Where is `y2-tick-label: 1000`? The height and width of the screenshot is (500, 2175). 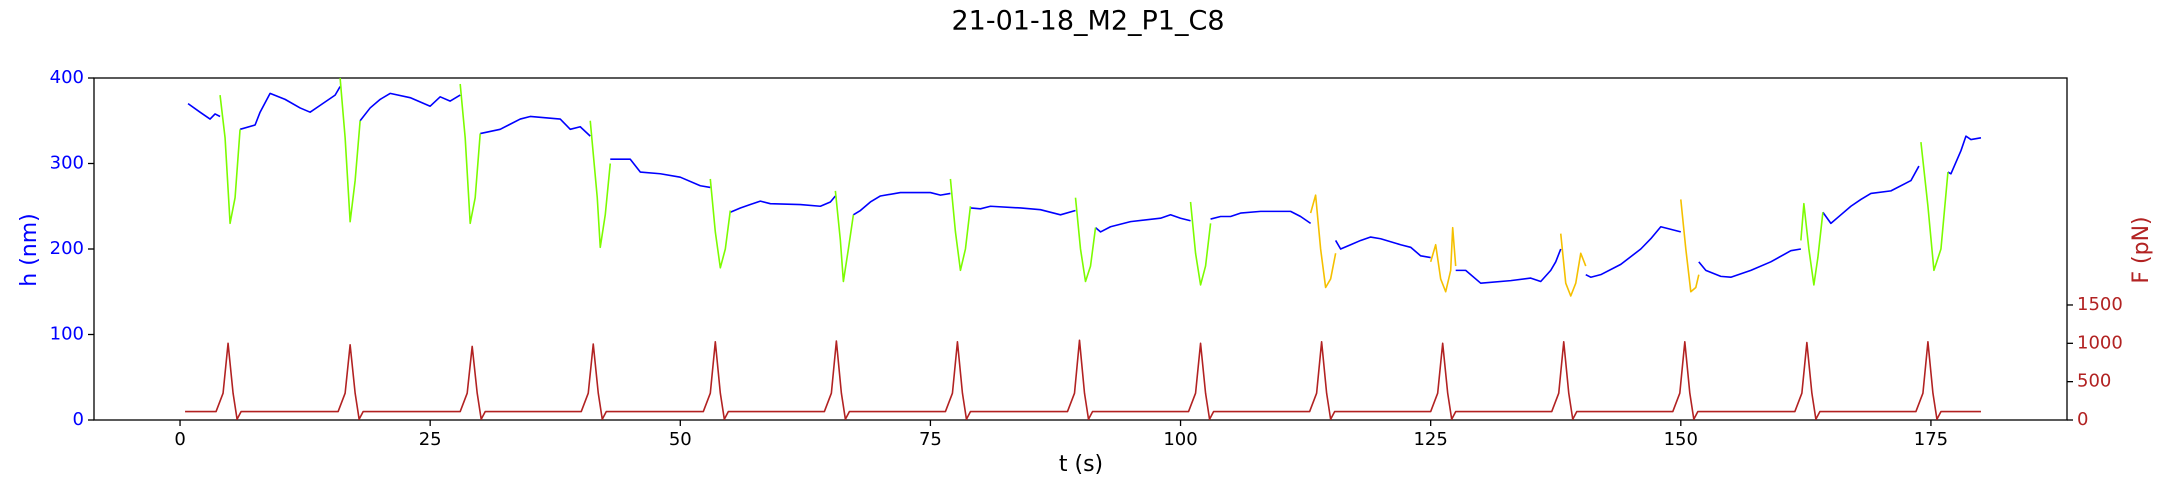
y2-tick-label: 1000 is located at coordinates (2100, 342).